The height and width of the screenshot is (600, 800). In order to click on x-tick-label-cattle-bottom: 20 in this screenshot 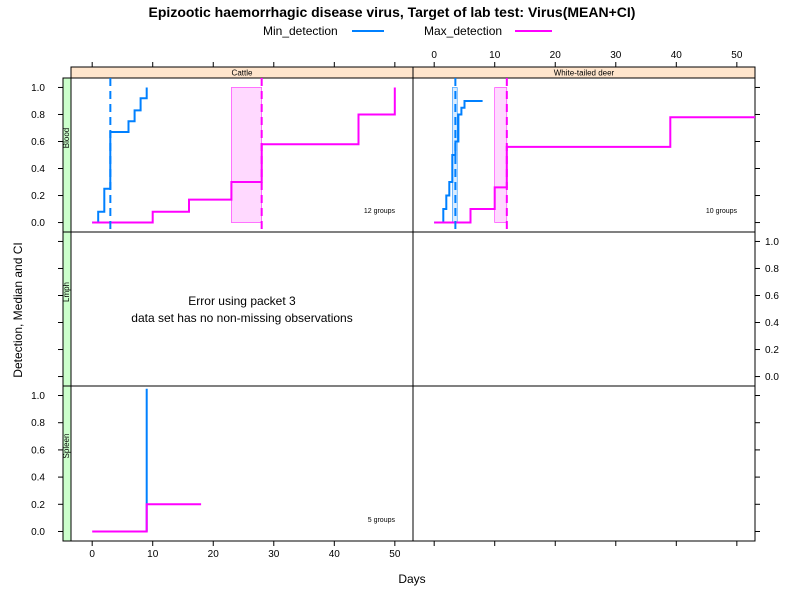, I will do `click(214, 554)`.